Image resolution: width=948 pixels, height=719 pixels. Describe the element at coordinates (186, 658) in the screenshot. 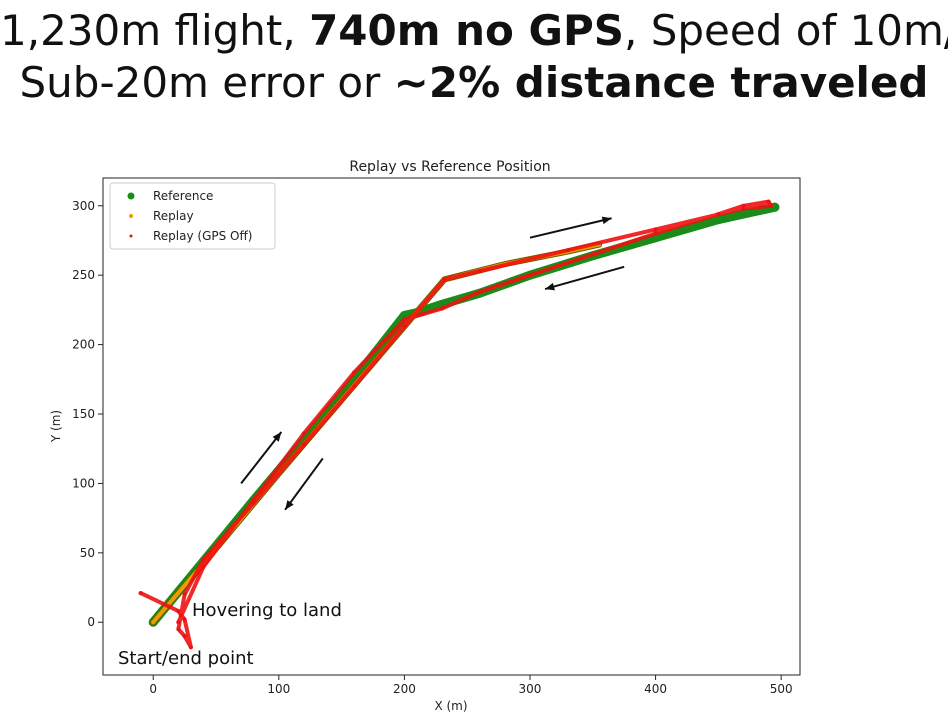

I see `annotation-start-end: Start/end point` at that location.